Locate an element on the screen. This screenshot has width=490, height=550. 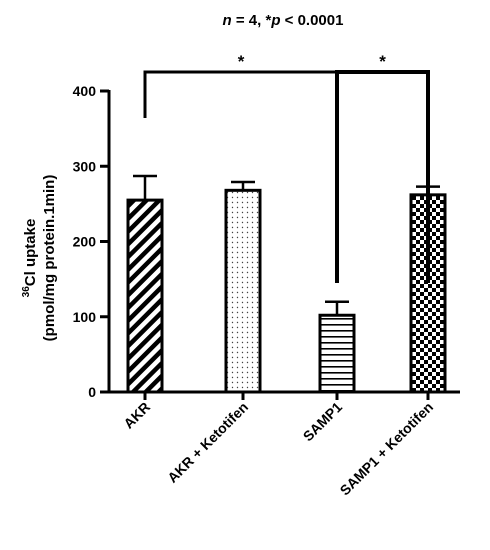
title-p-value: < 0.0001 is located at coordinates (311, 20).